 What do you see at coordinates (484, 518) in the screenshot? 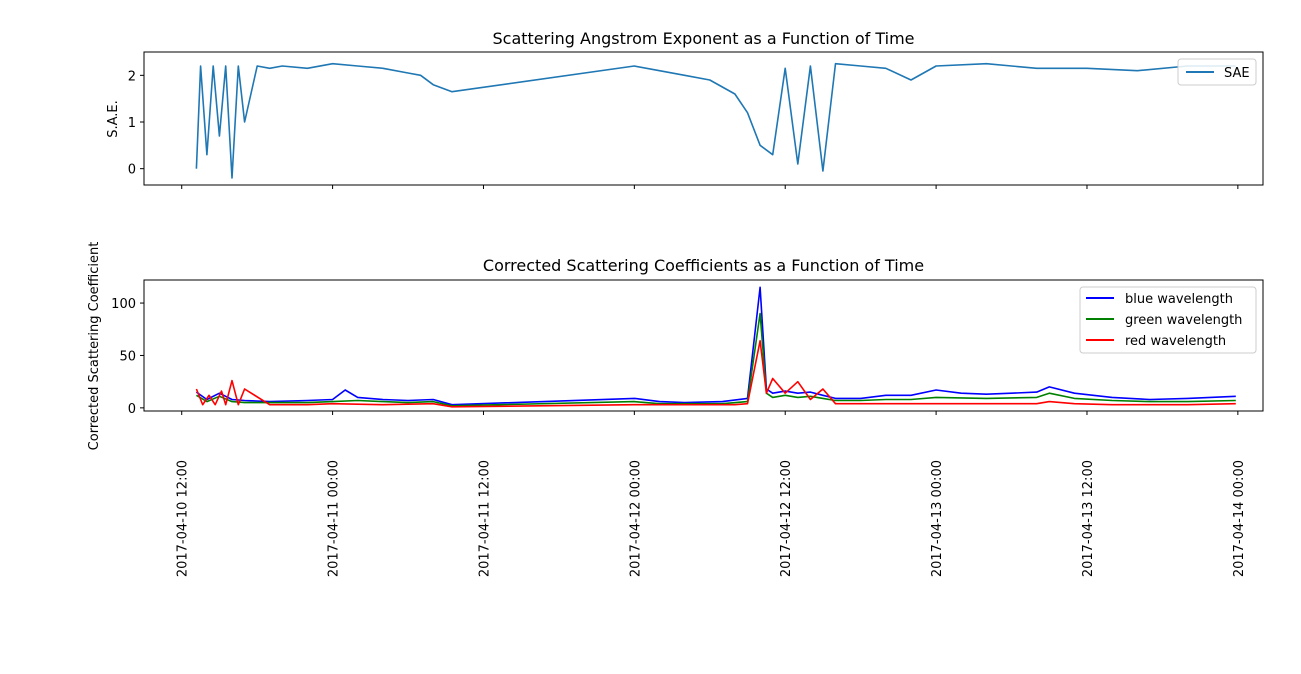
I see `coefficients-x-tick-label: 2017-04-11 12:00` at bounding box center [484, 518].